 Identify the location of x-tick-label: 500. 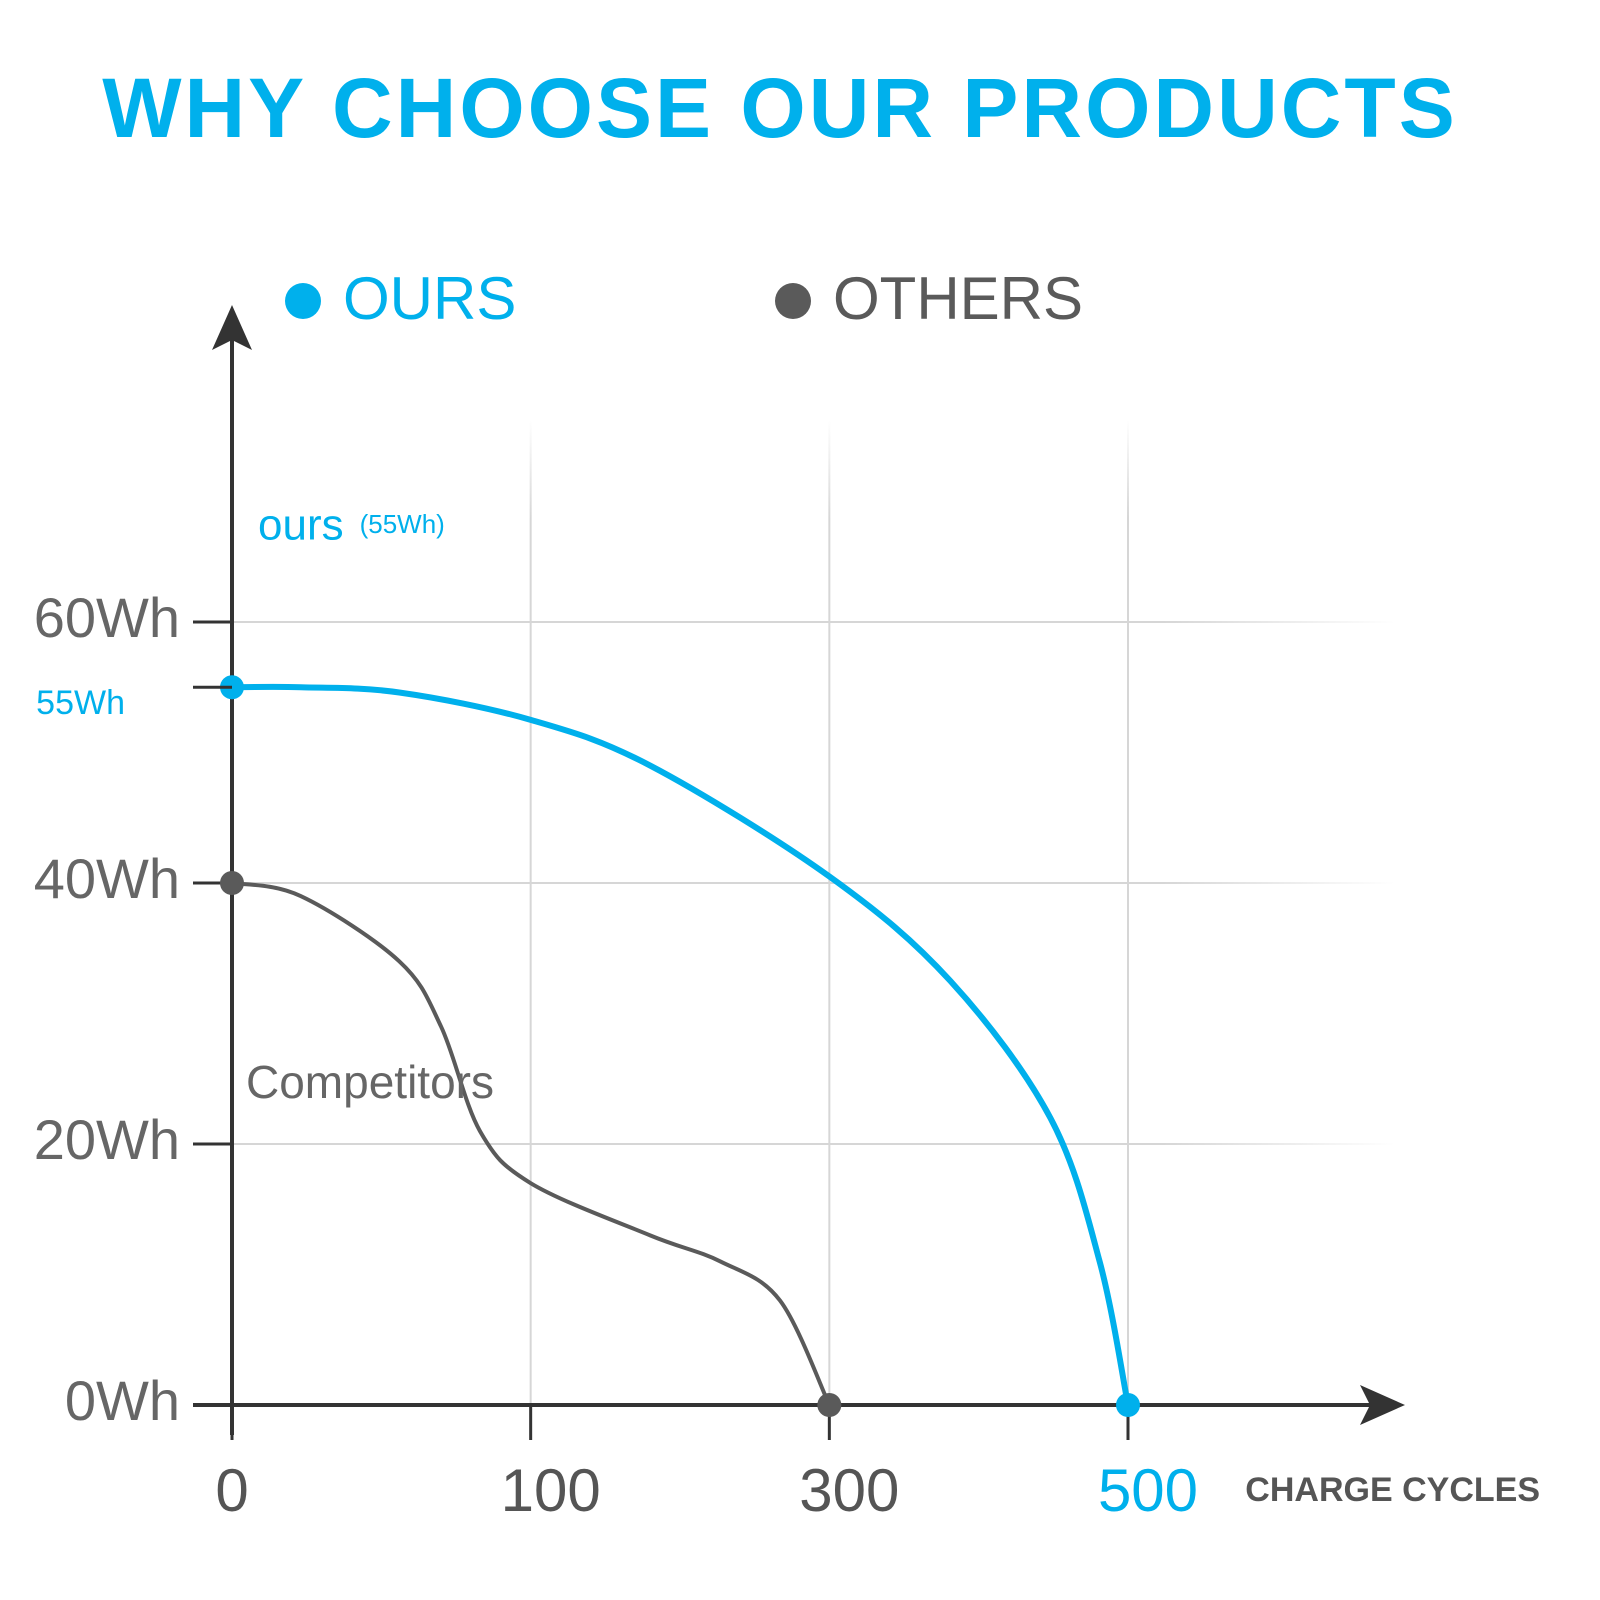
(1148, 1490).